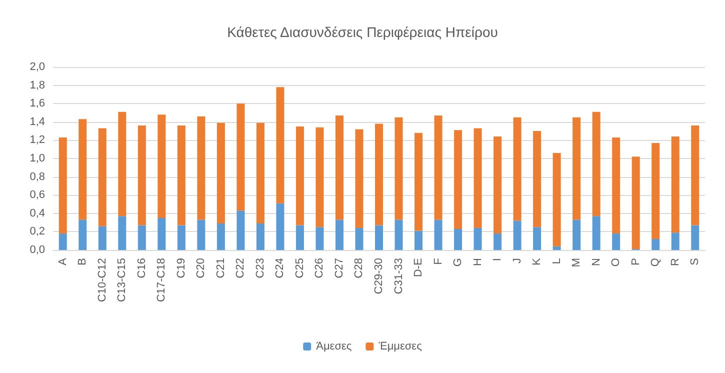 The image size is (725, 373). What do you see at coordinates (362, 32) in the screenshot?
I see `chart-title: Κάθετες Διασυνδέσεις Περιφέρειας Ηπείρου` at bounding box center [362, 32].